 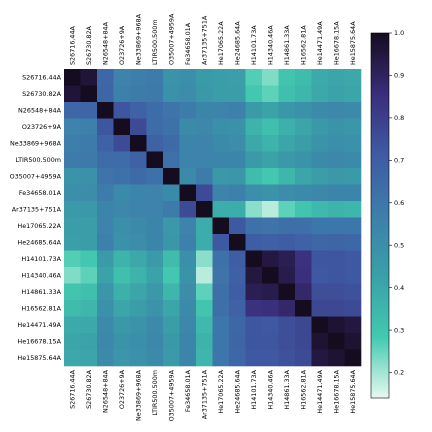 What do you see at coordinates (303, 45) in the screenshot?
I see `x-tick-label-top: H16562.81A` at bounding box center [303, 45].